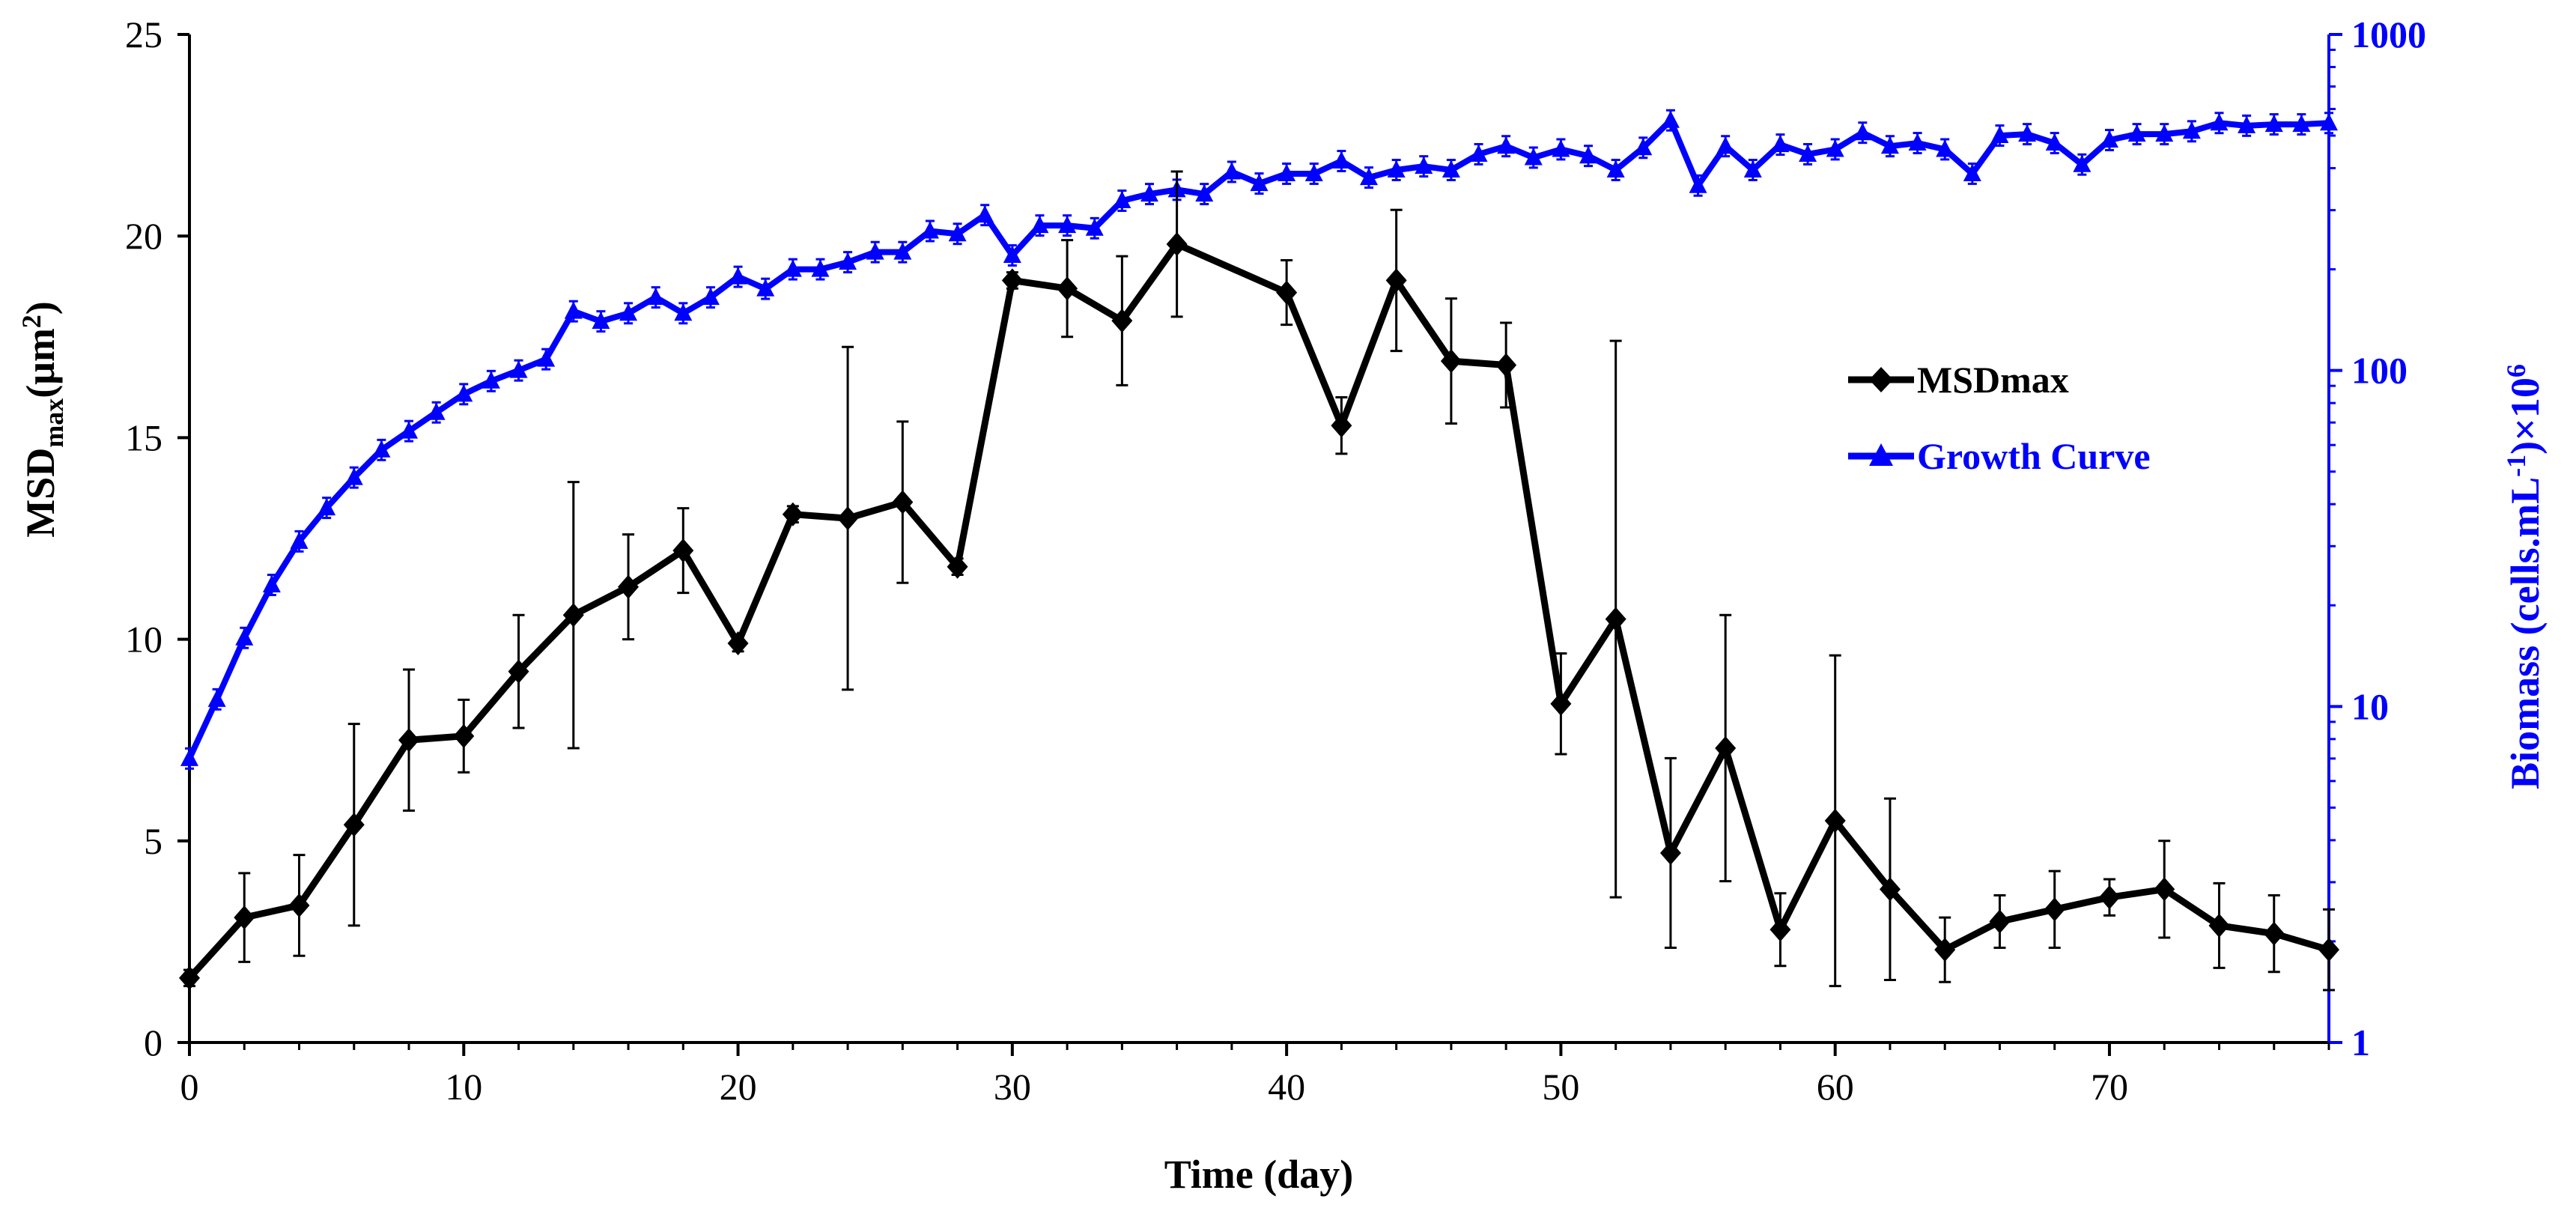 This screenshot has width=2576, height=1214. I want to click on right-y-axis-title-main: Biomass (cells.mL, so click(2525, 633).